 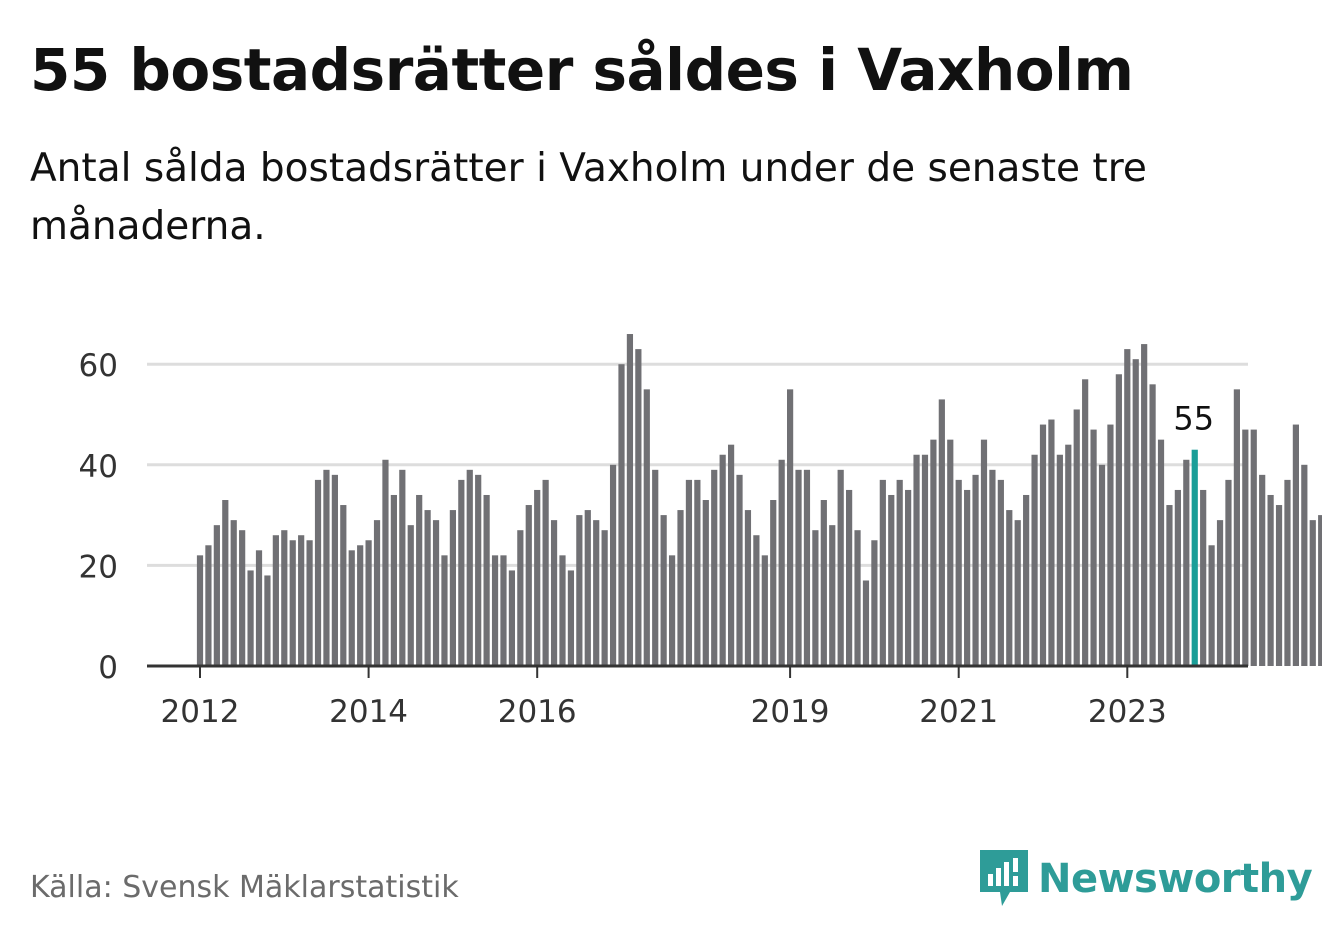 What do you see at coordinates (200, 712) in the screenshot?
I see `x-tick-label: 2012` at bounding box center [200, 712].